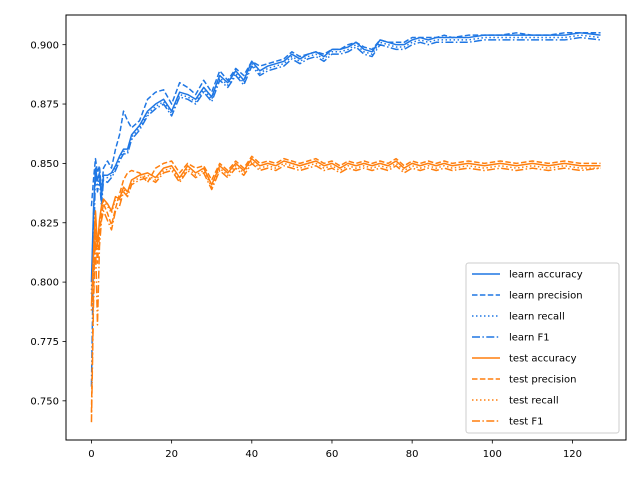 The width and height of the screenshot is (640, 480). What do you see at coordinates (91, 454) in the screenshot?
I see `x-tick-label: 0` at bounding box center [91, 454].